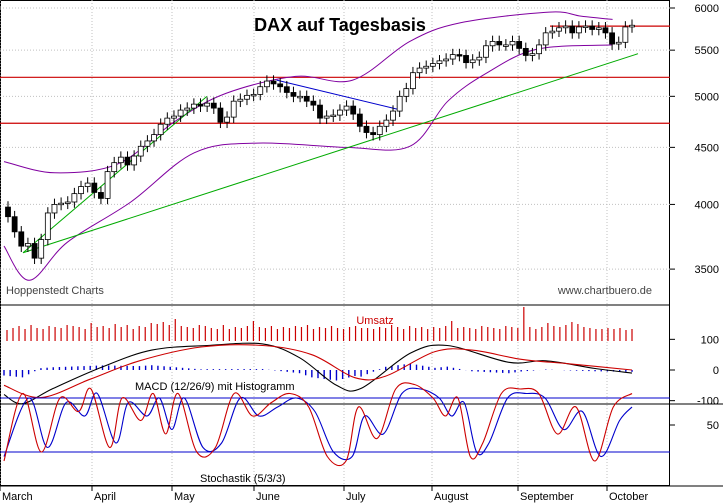 Image resolution: width=723 pixels, height=503 pixels. What do you see at coordinates (356, 497) in the screenshot?
I see `x-tick-label: July` at bounding box center [356, 497].